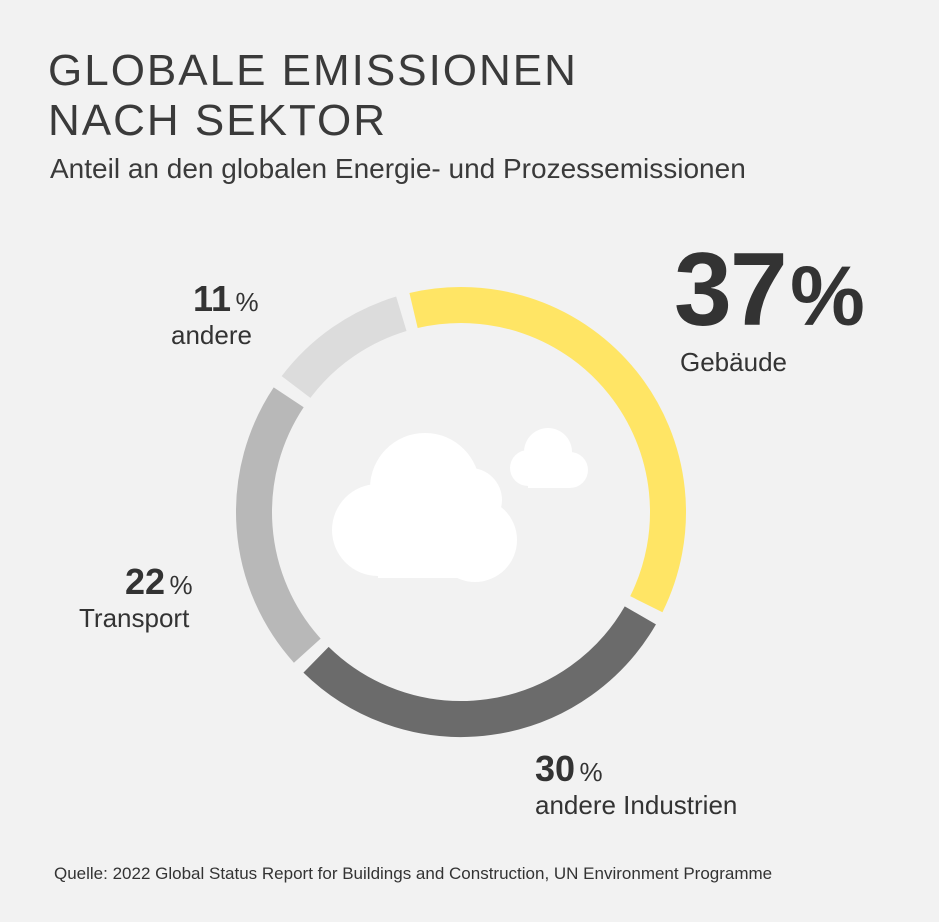 This screenshot has width=939, height=922. Describe the element at coordinates (218, 120) in the screenshot. I see `title-line-2: NACH SEKTOR` at that location.